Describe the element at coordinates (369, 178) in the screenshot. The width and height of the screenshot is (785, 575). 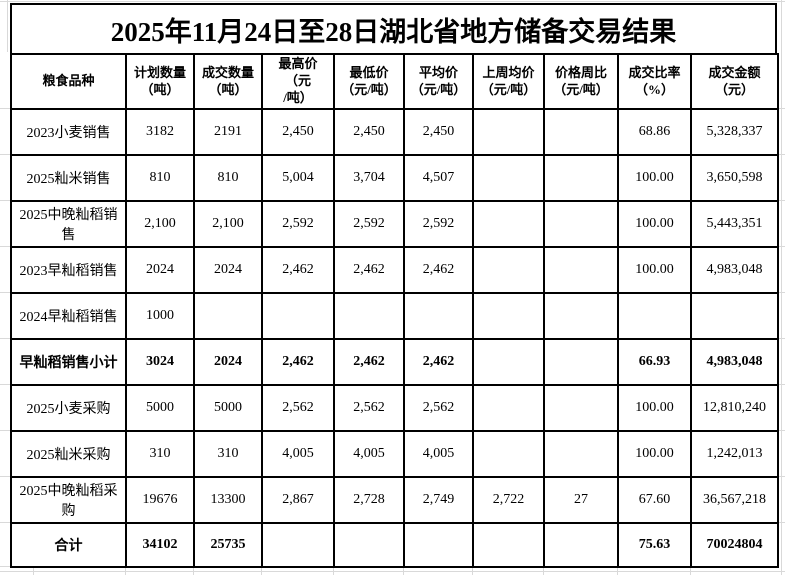
I see `table-cell: 3,704` at that location.